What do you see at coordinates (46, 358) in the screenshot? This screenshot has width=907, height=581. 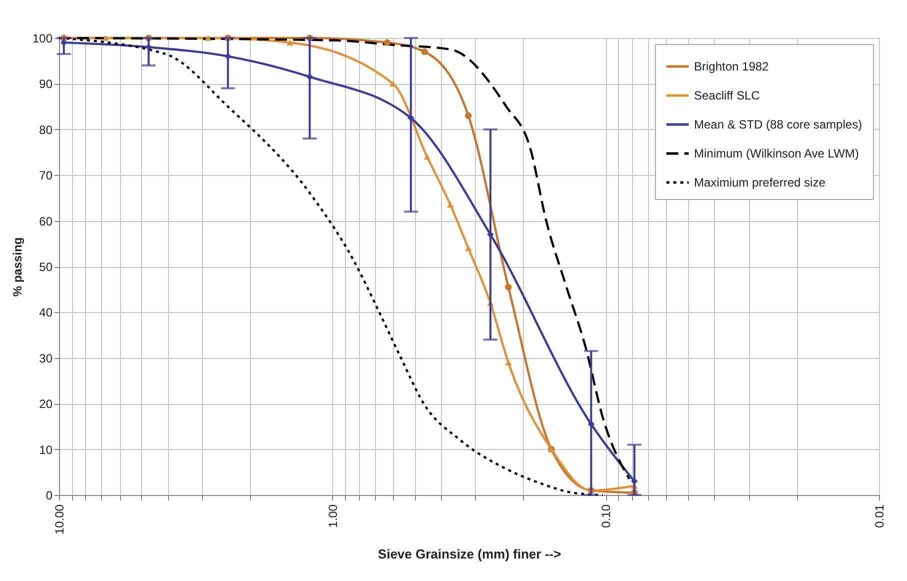 I see `y-tick-label: 30` at bounding box center [46, 358].